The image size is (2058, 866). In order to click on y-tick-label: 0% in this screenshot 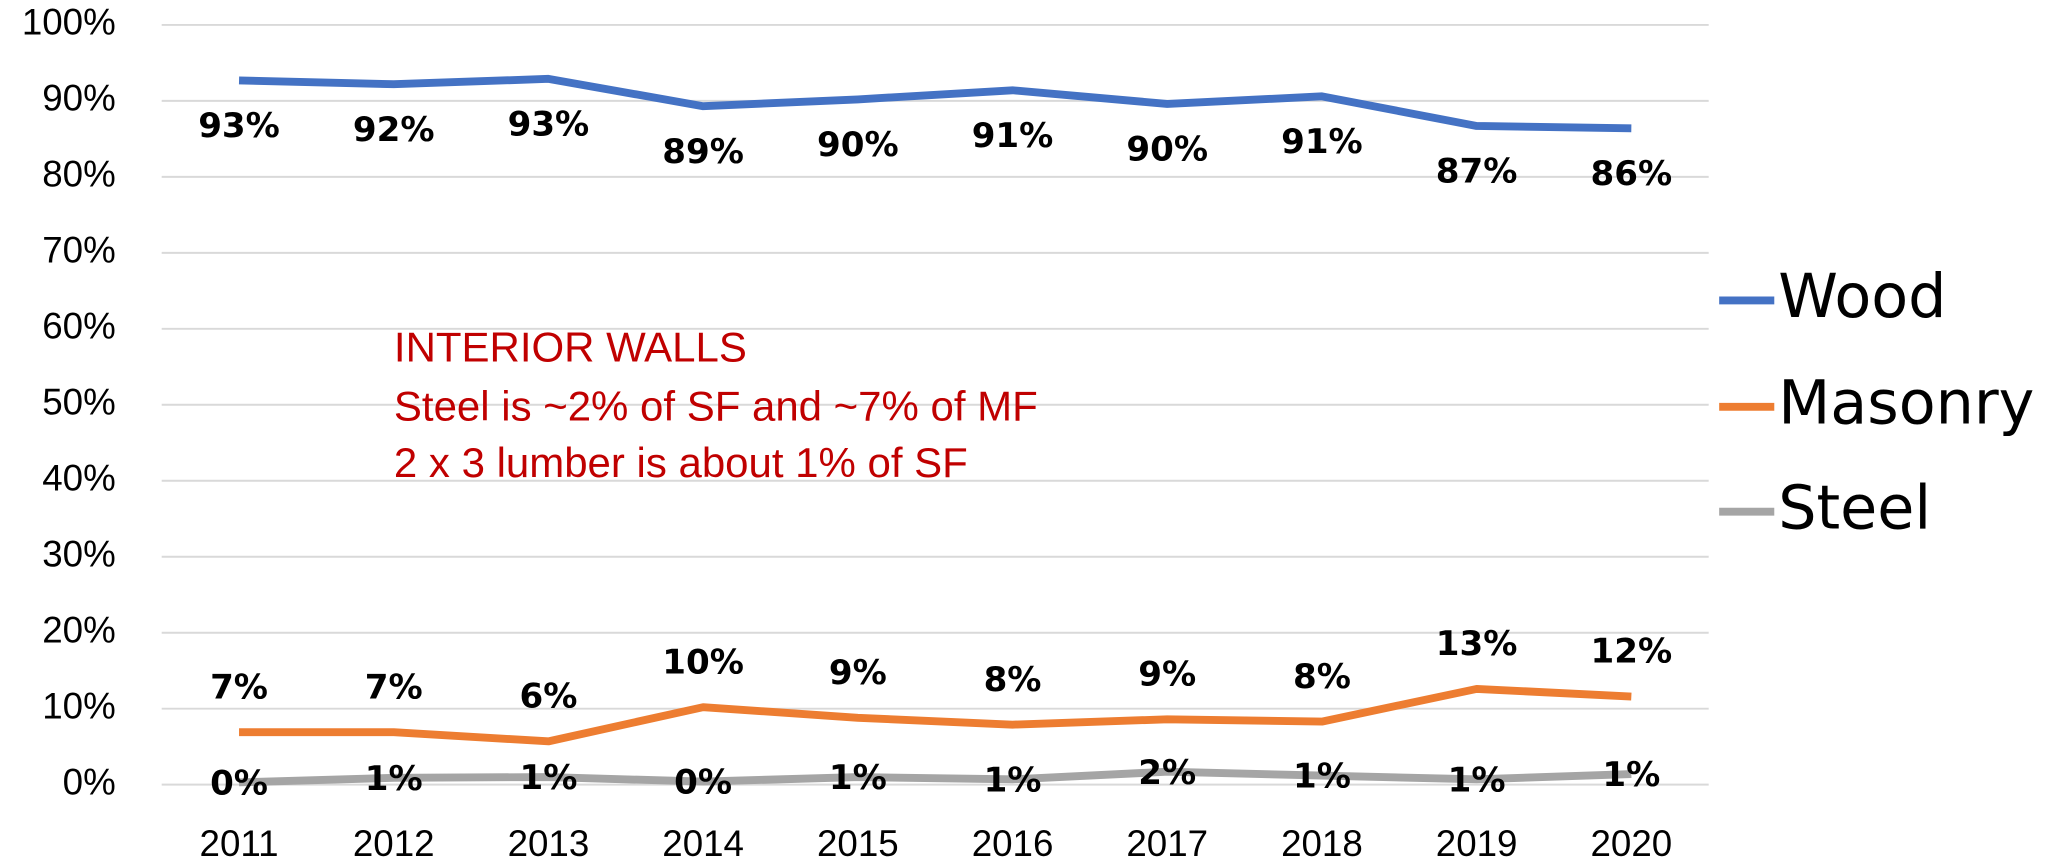, I will do `click(89, 781)`.